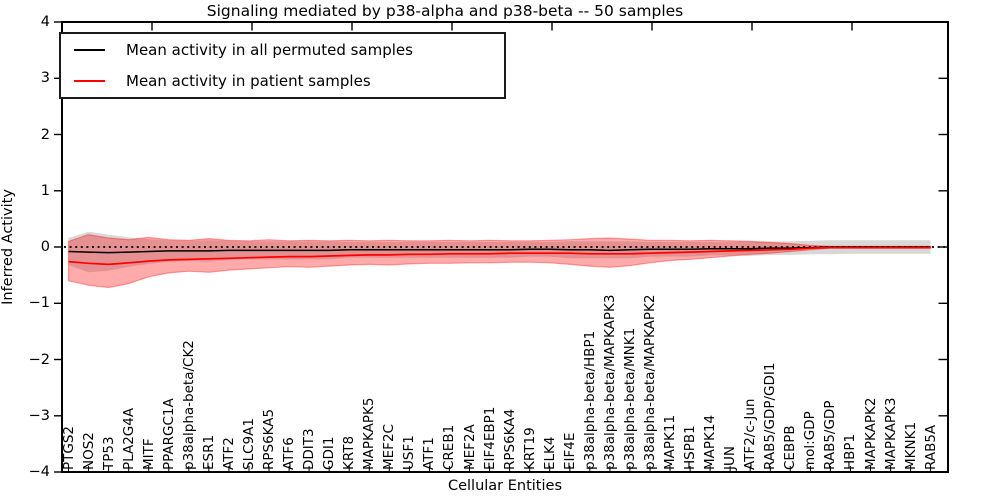  Describe the element at coordinates (429, 453) in the screenshot. I see `x-tick-label: ATF1` at that location.